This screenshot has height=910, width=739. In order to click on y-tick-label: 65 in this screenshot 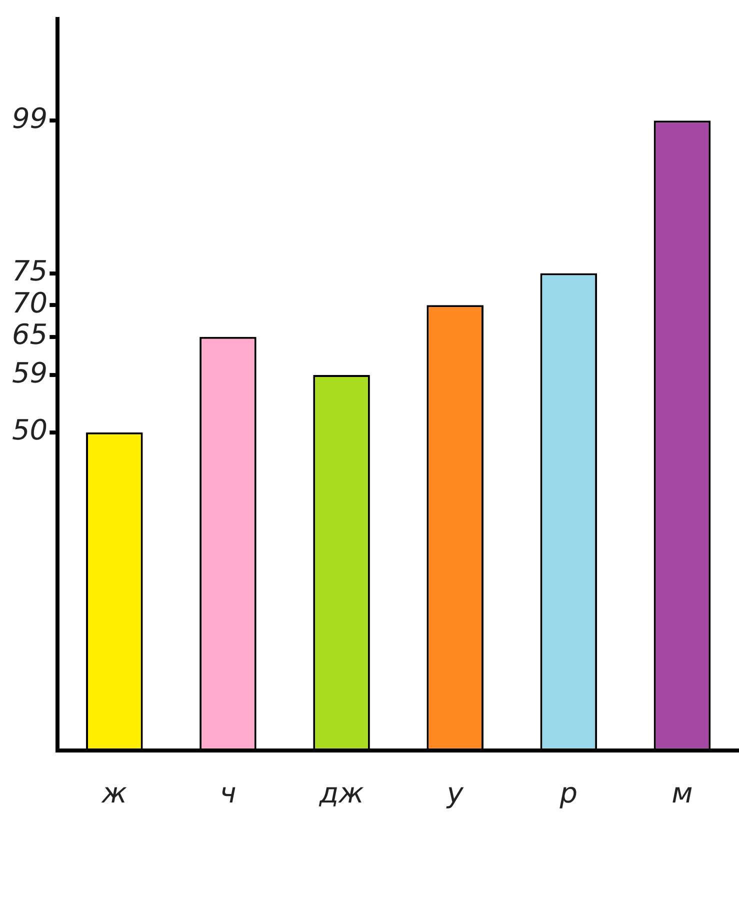, I will do `click(30, 335)`.